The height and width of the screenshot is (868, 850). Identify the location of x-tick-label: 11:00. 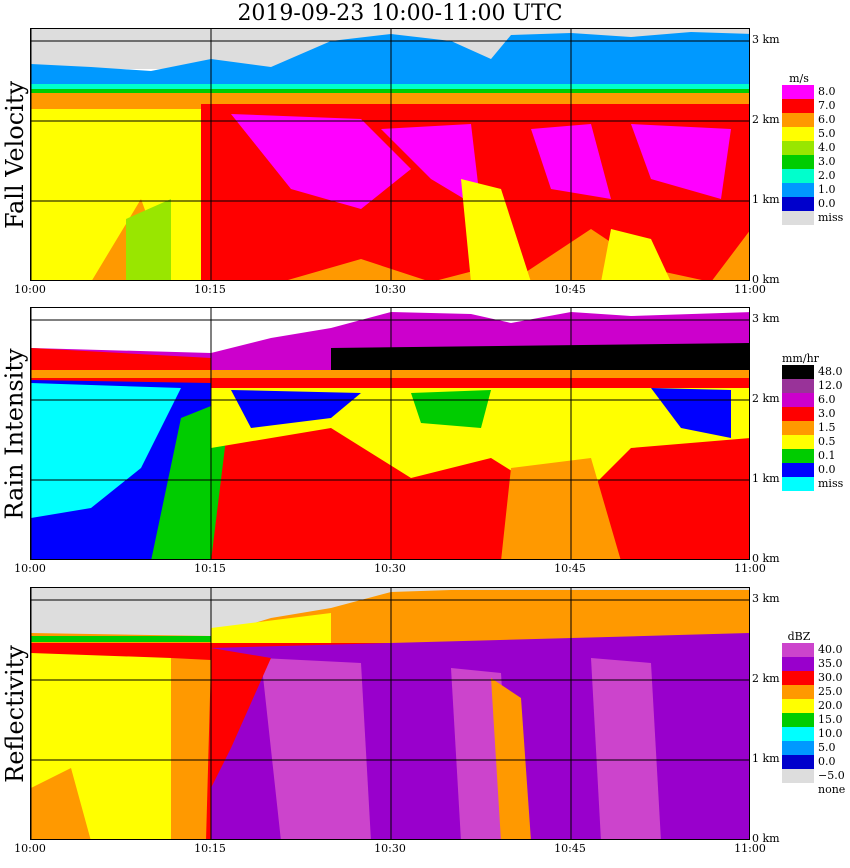
(750, 848).